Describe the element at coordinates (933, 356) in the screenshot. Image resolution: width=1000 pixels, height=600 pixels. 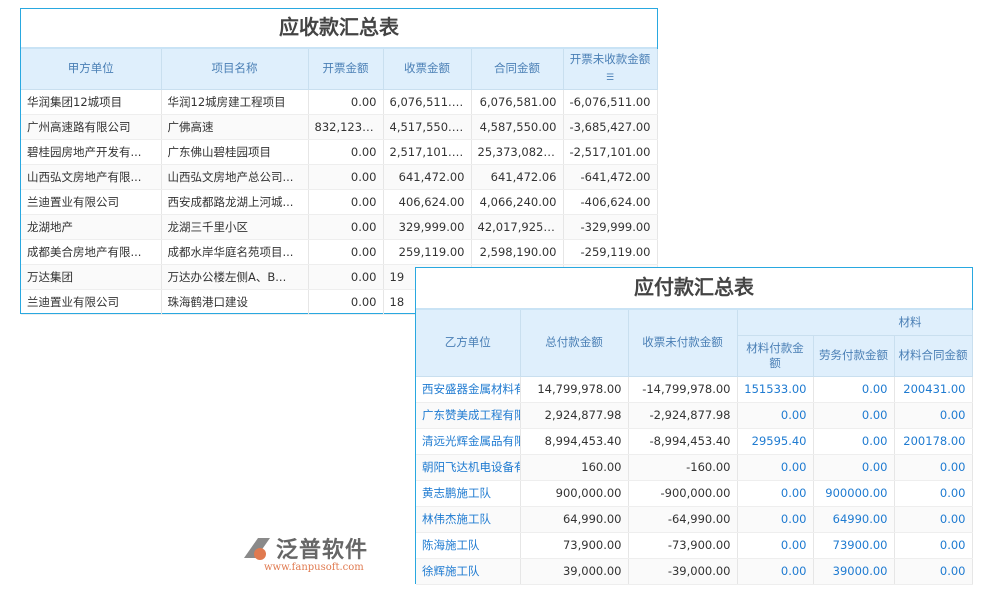
I see `column-header: 材料合同金额` at that location.